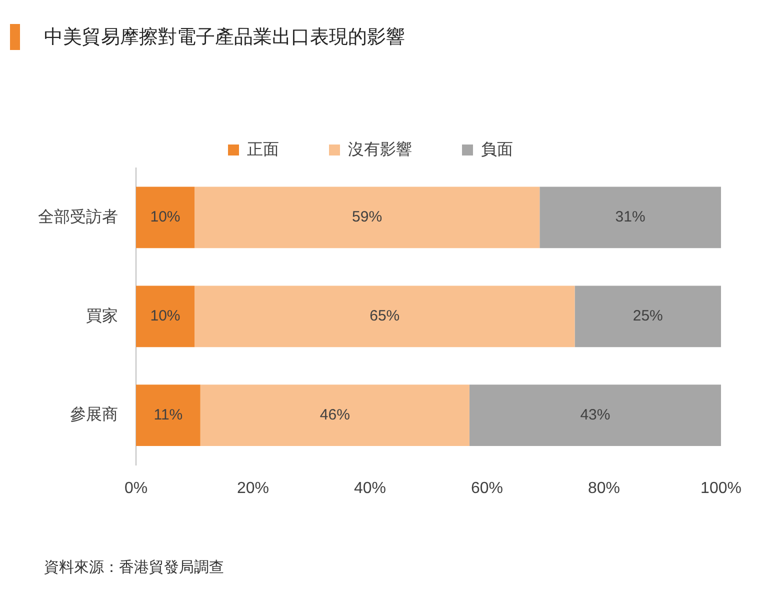 The height and width of the screenshot is (600, 763). What do you see at coordinates (497, 149) in the screenshot?
I see `legend-label: 負面` at bounding box center [497, 149].